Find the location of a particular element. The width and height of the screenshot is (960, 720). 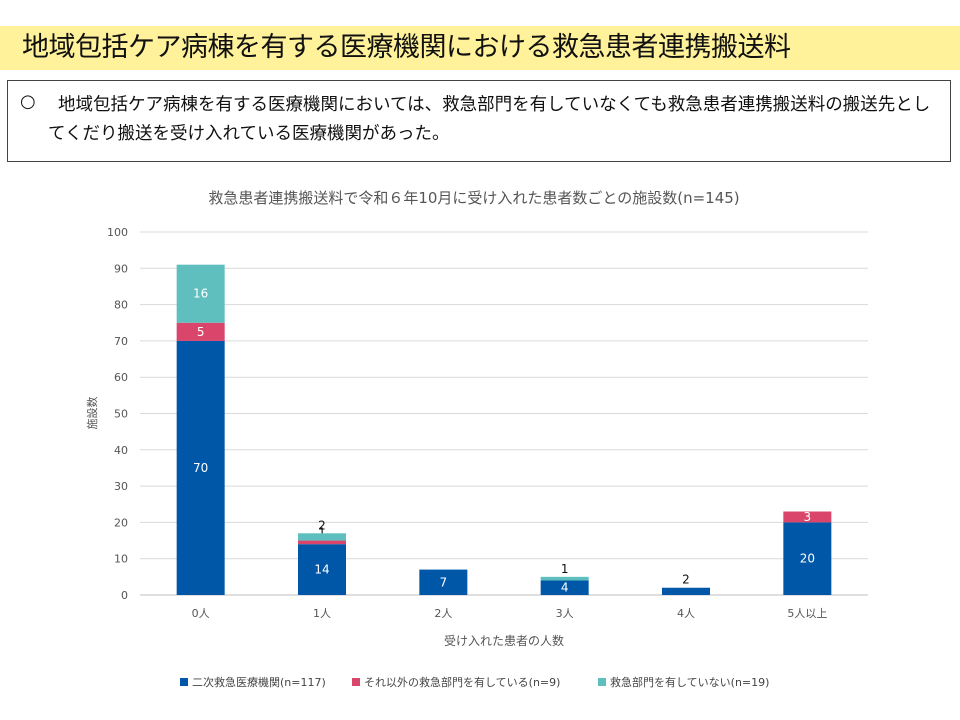

data-label: 70 is located at coordinates (200, 468).